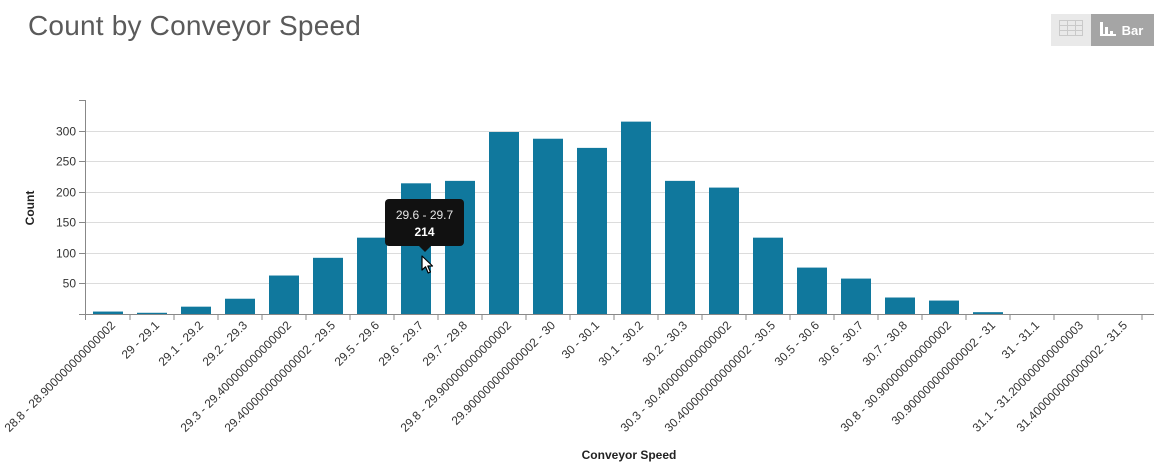 The height and width of the screenshot is (470, 1154). Describe the element at coordinates (66, 254) in the screenshot. I see `y-tick-label: 100` at that location.